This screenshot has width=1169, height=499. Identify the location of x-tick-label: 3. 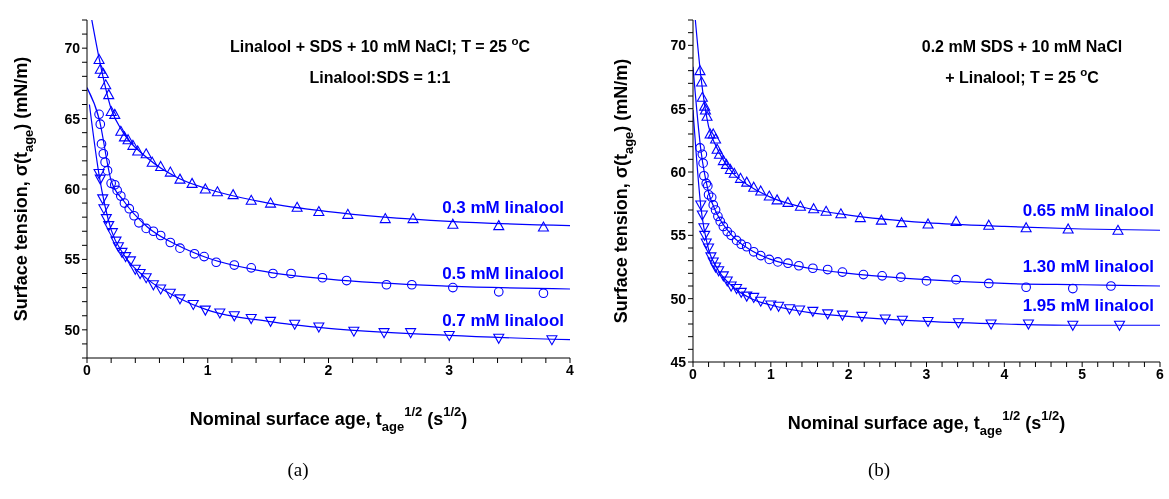
(926, 373).